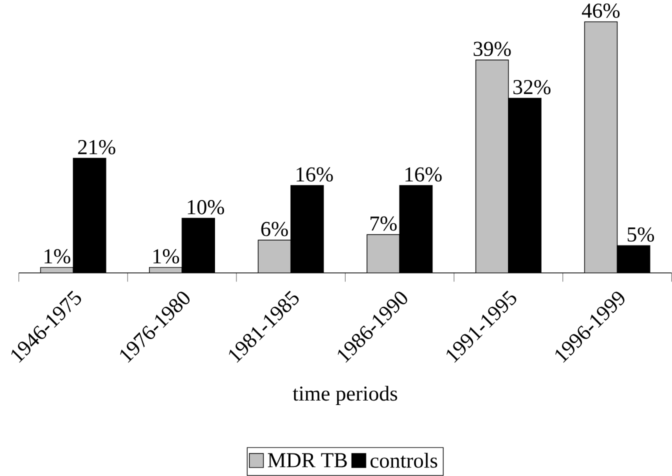 Image resolution: width=672 pixels, height=476 pixels. What do you see at coordinates (97, 147) in the screenshot?
I see `data-label: 21%` at bounding box center [97, 147].